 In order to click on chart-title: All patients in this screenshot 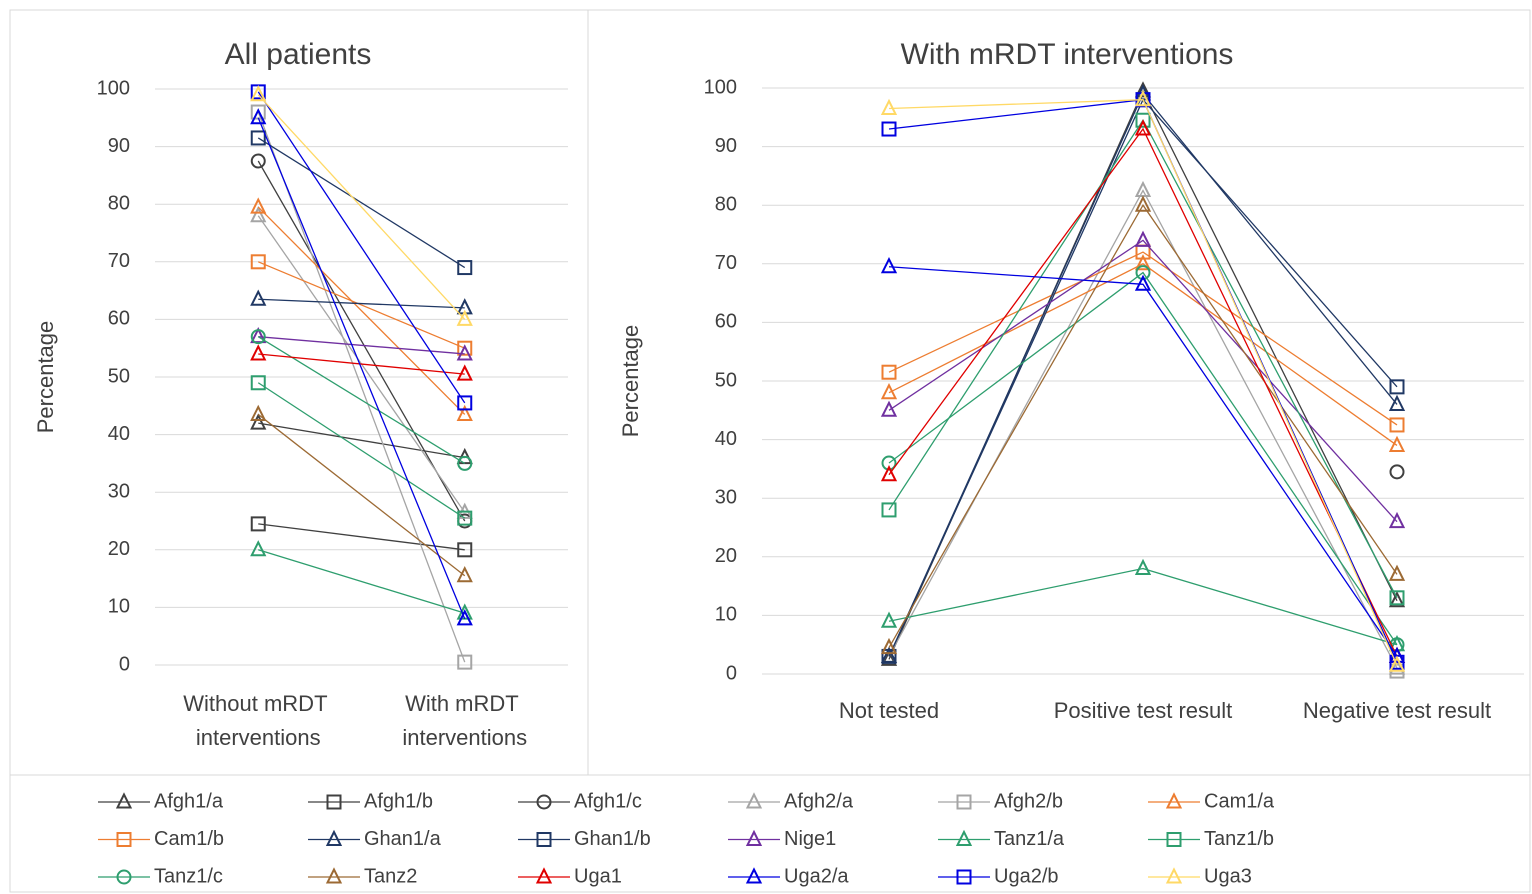, I will do `click(298, 54)`.